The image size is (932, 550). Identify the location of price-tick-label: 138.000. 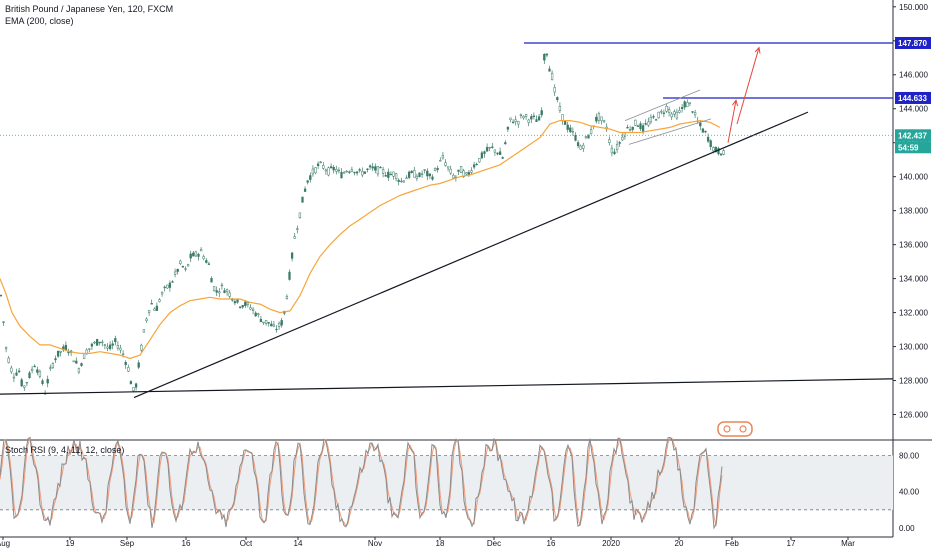
(913, 211).